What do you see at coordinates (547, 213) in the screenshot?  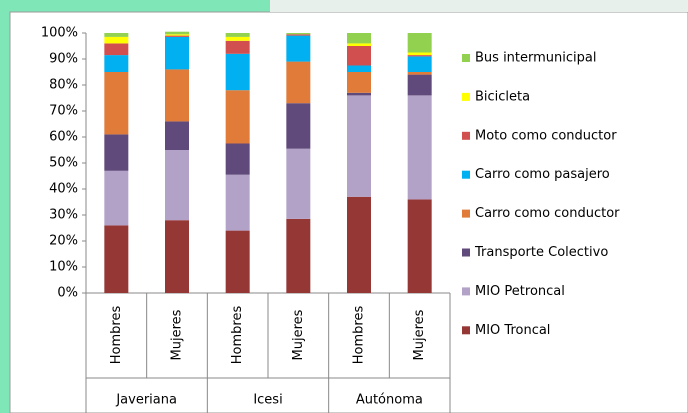 I see `legend-label: Carro como conductor` at bounding box center [547, 213].